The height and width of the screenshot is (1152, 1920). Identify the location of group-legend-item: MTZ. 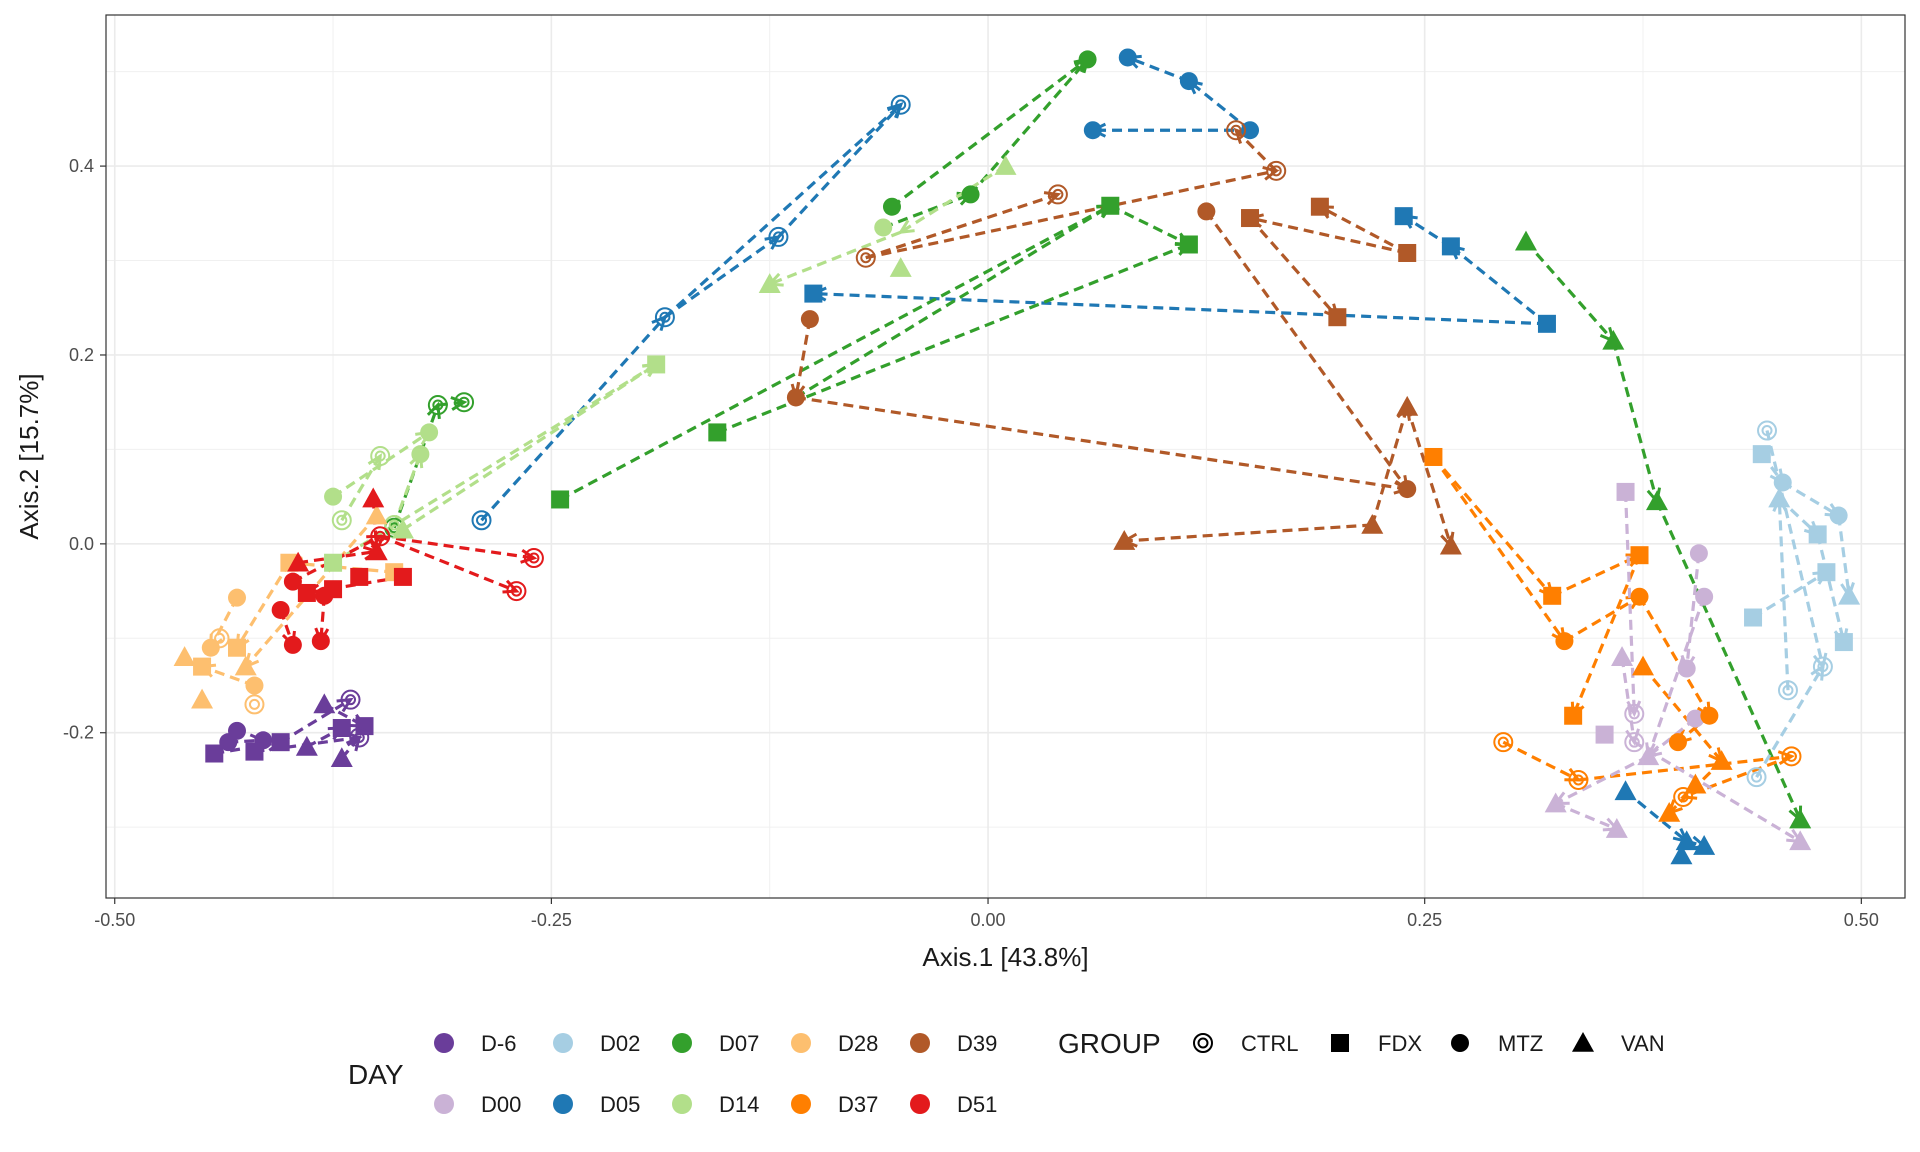
(1497, 1043).